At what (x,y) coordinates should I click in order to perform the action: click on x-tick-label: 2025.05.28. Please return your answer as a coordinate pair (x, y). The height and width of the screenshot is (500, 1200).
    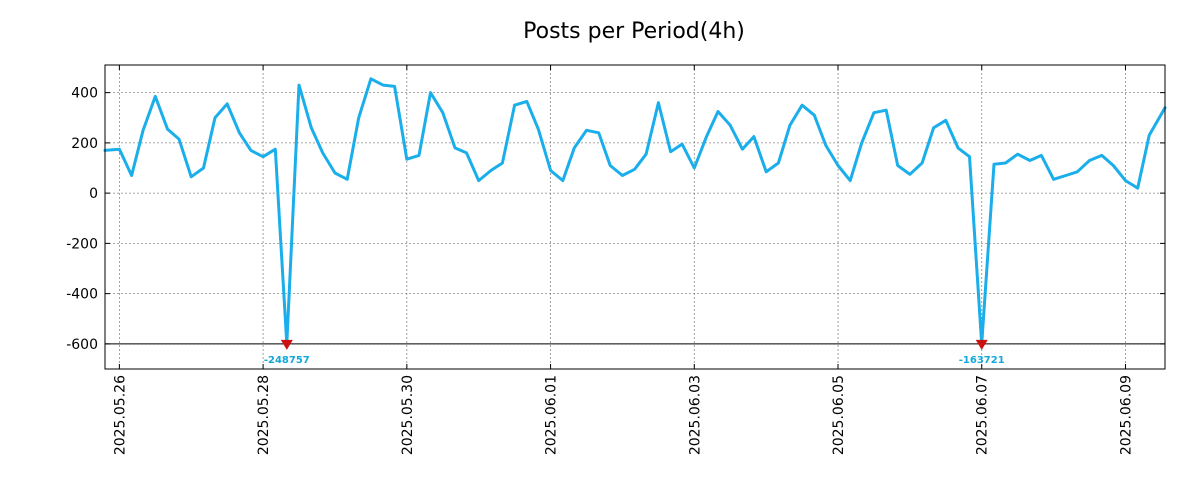
    Looking at the image, I should click on (264, 415).